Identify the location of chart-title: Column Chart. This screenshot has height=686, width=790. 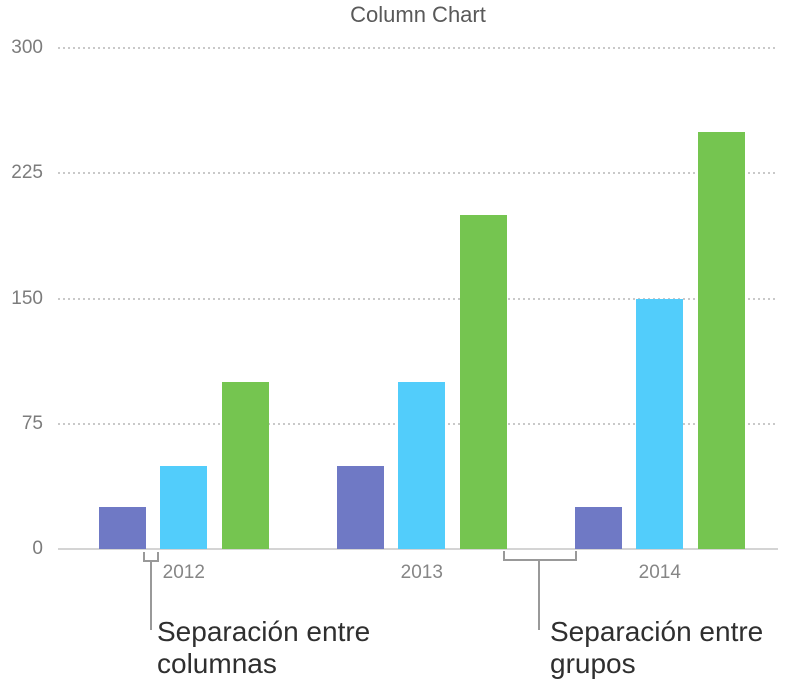
(418, 14).